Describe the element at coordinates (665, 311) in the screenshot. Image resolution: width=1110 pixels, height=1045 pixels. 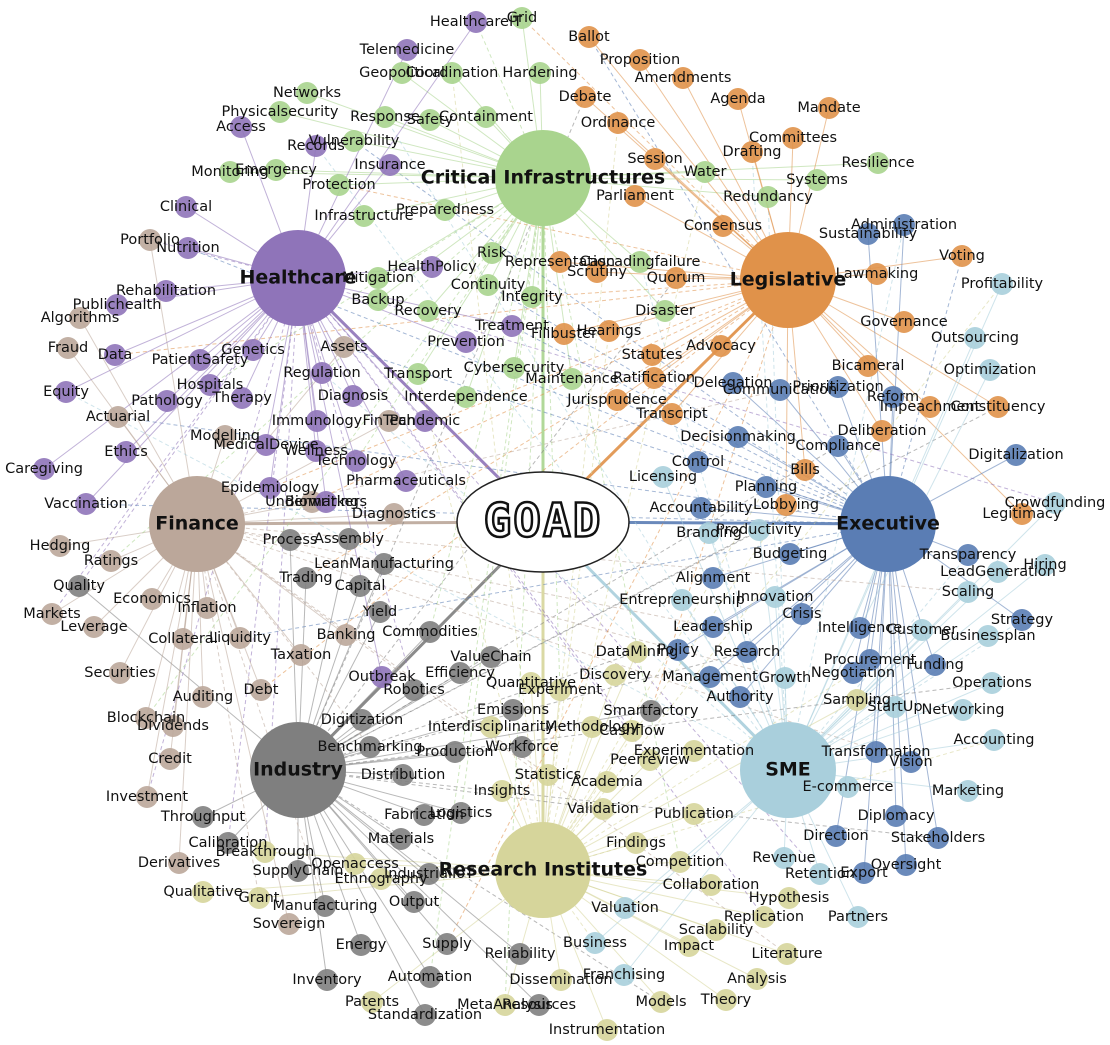
I see `node-label: Disaster` at that location.